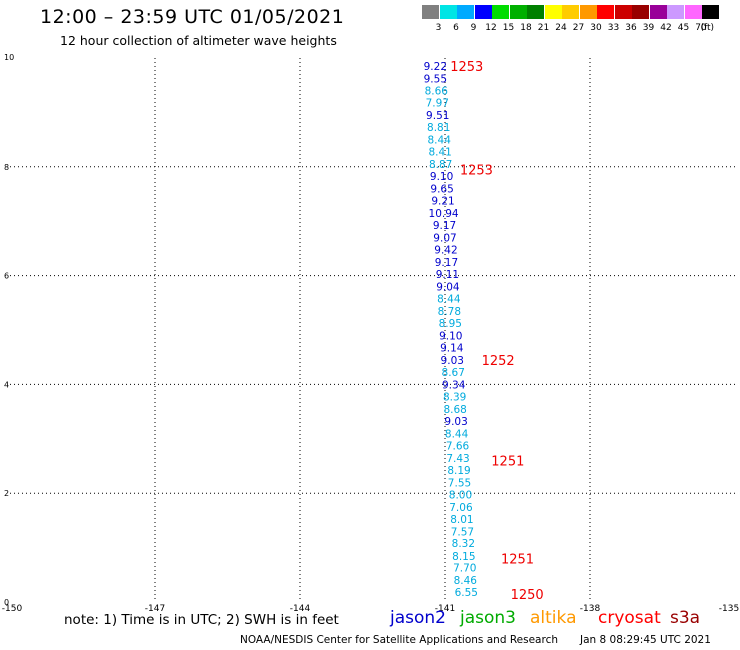 The width and height of the screenshot is (740, 650). What do you see at coordinates (685, 618) in the screenshot?
I see `satellite-legend-s3a: s3a` at bounding box center [685, 618].